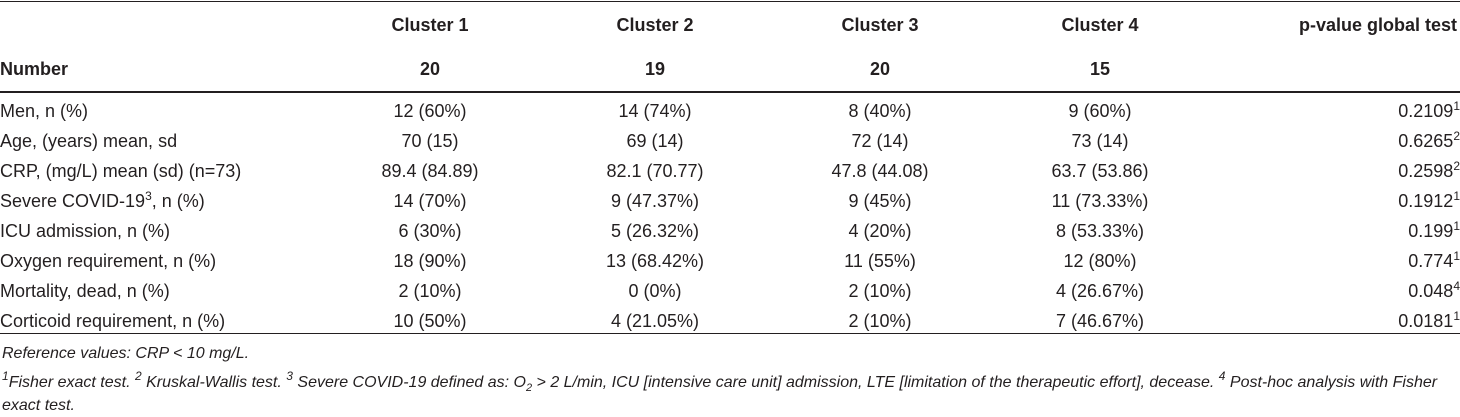  What do you see at coordinates (430, 170) in the screenshot?
I see `cluster-1-cell: 89.4 (84.89)` at bounding box center [430, 170].